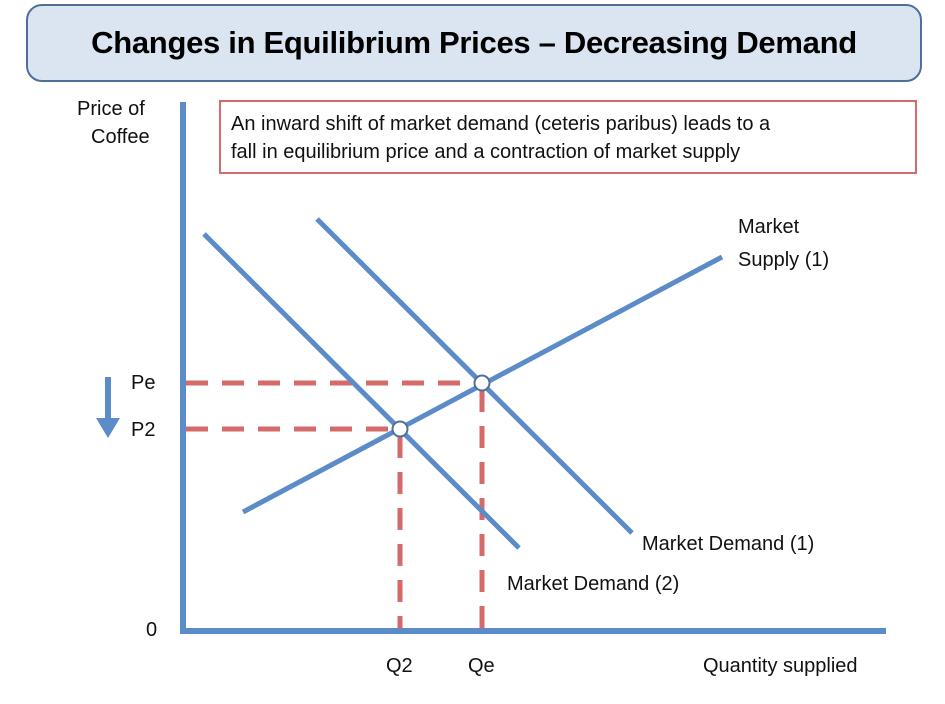  I want to click on y-axis-label-line2: Coffee, so click(120, 137).